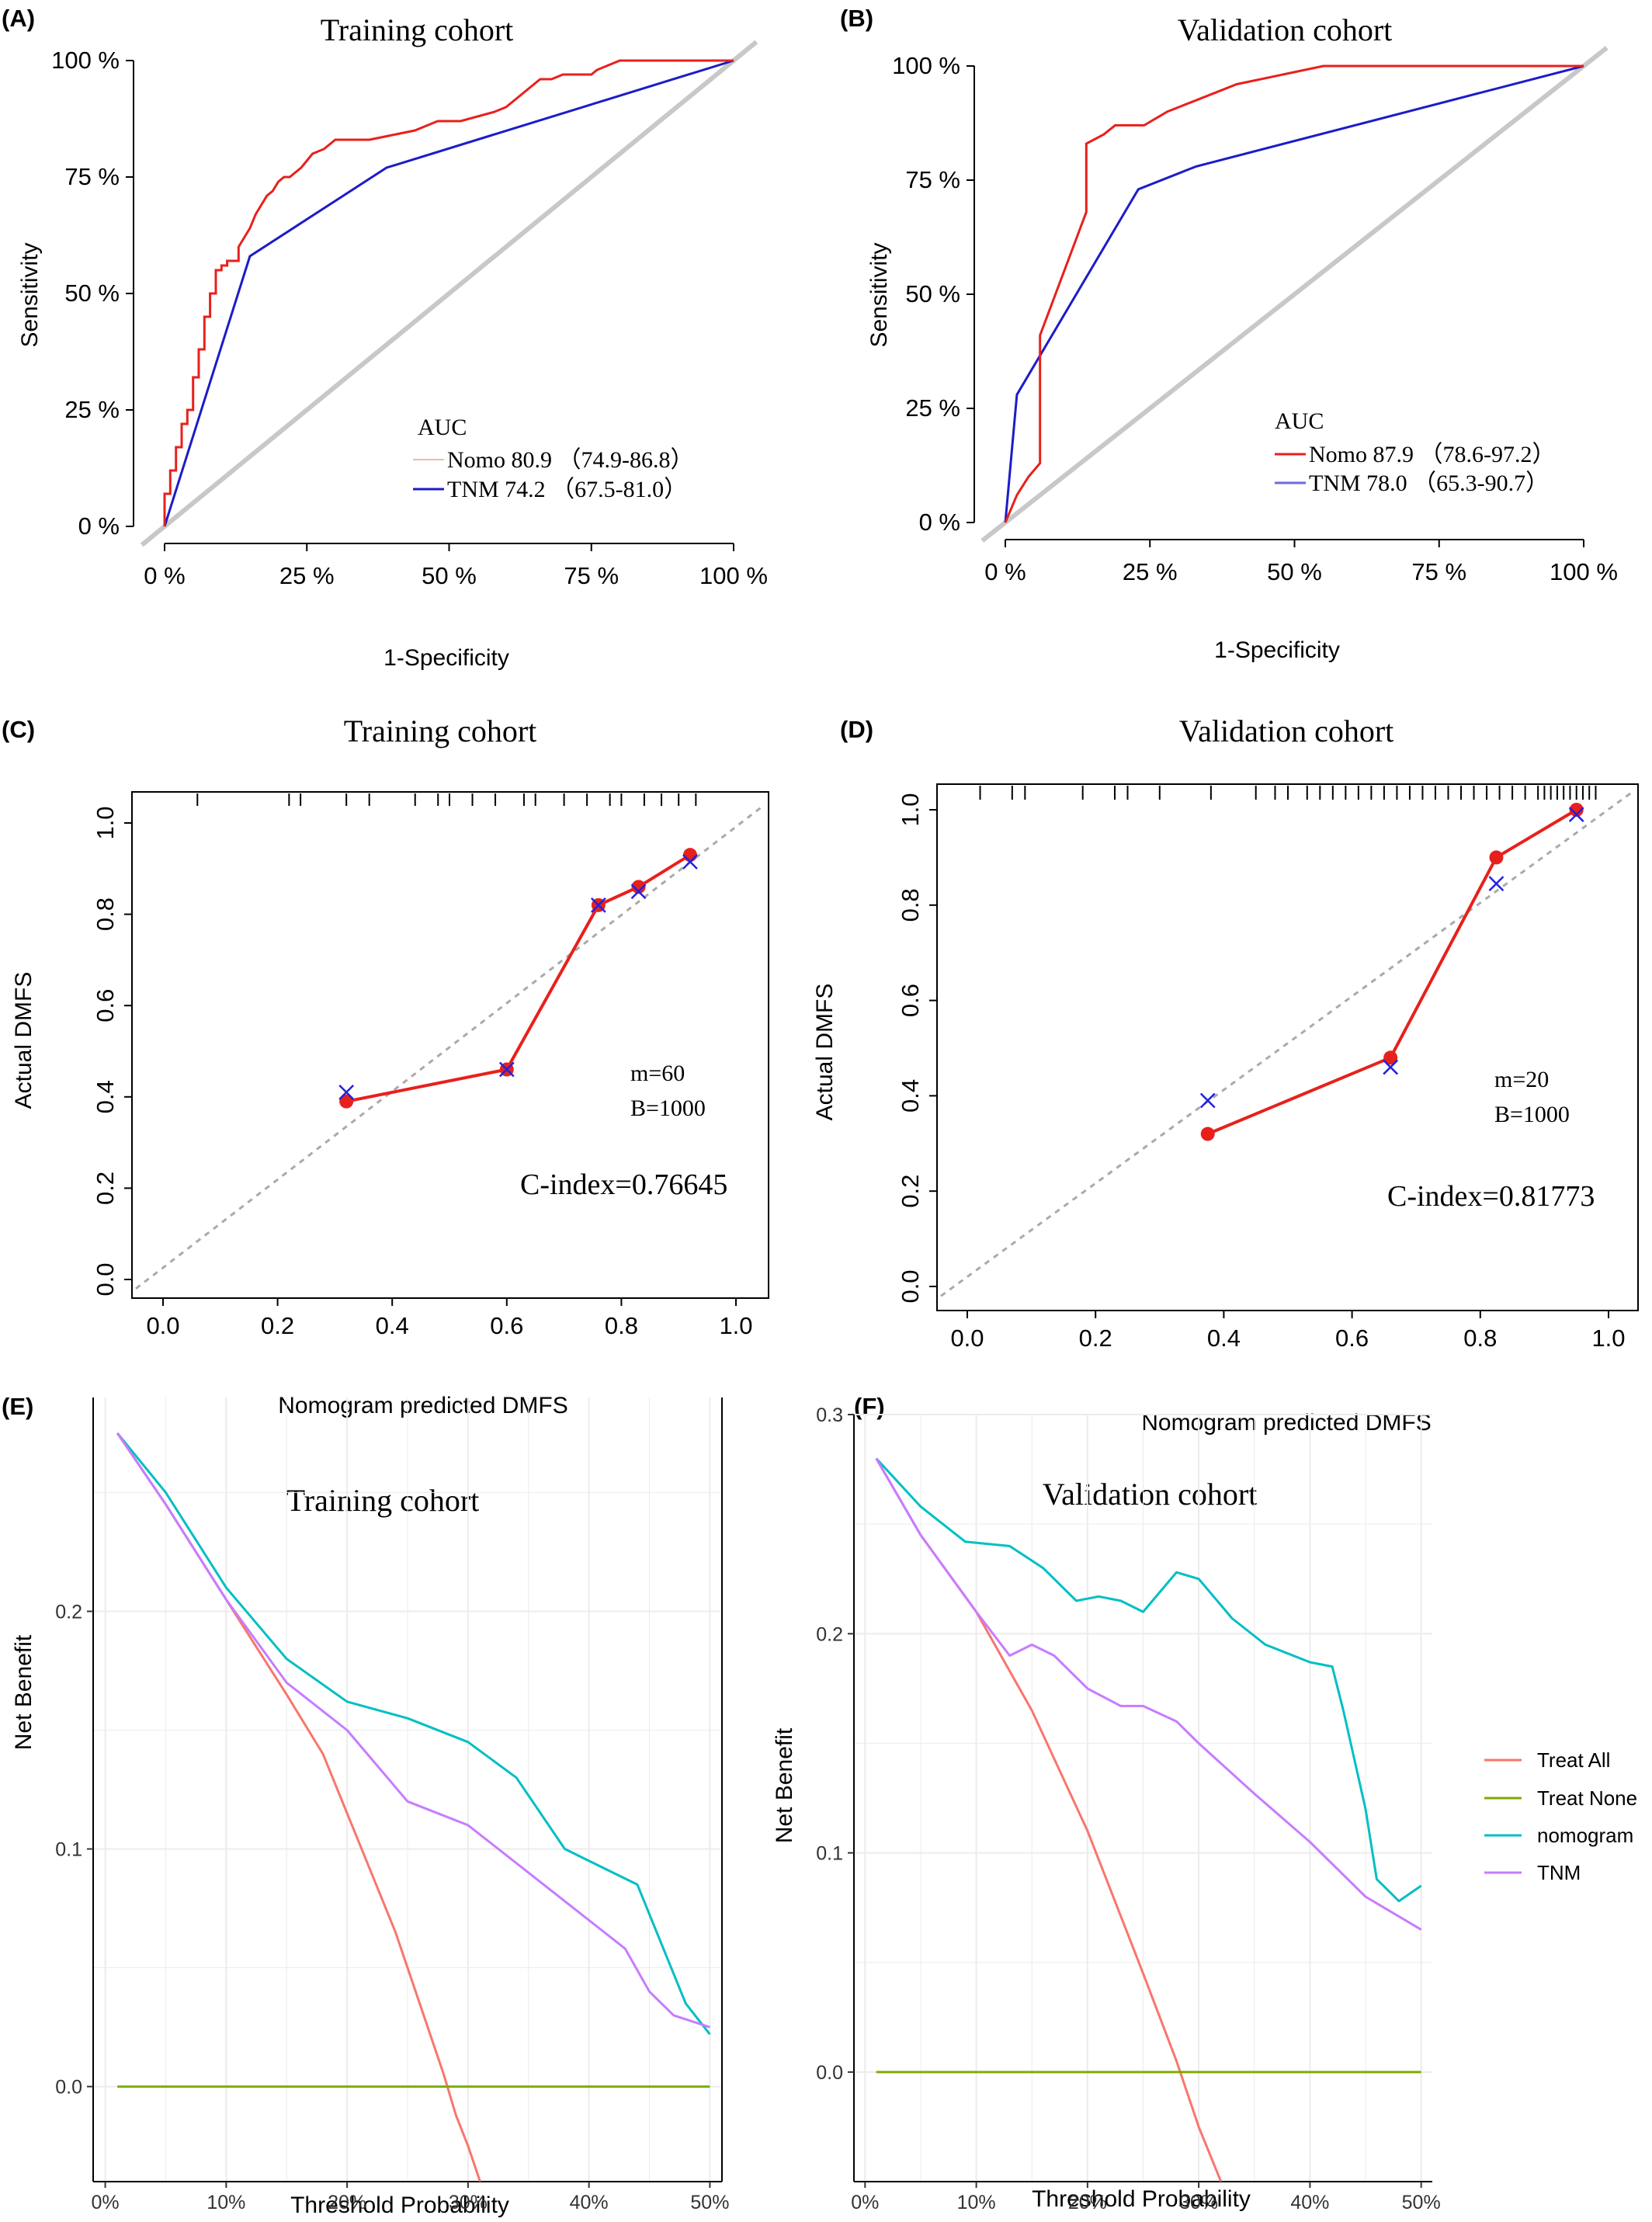  What do you see at coordinates (1587, 1798) in the screenshot?
I see `legend-treat-none: Treat None` at bounding box center [1587, 1798].